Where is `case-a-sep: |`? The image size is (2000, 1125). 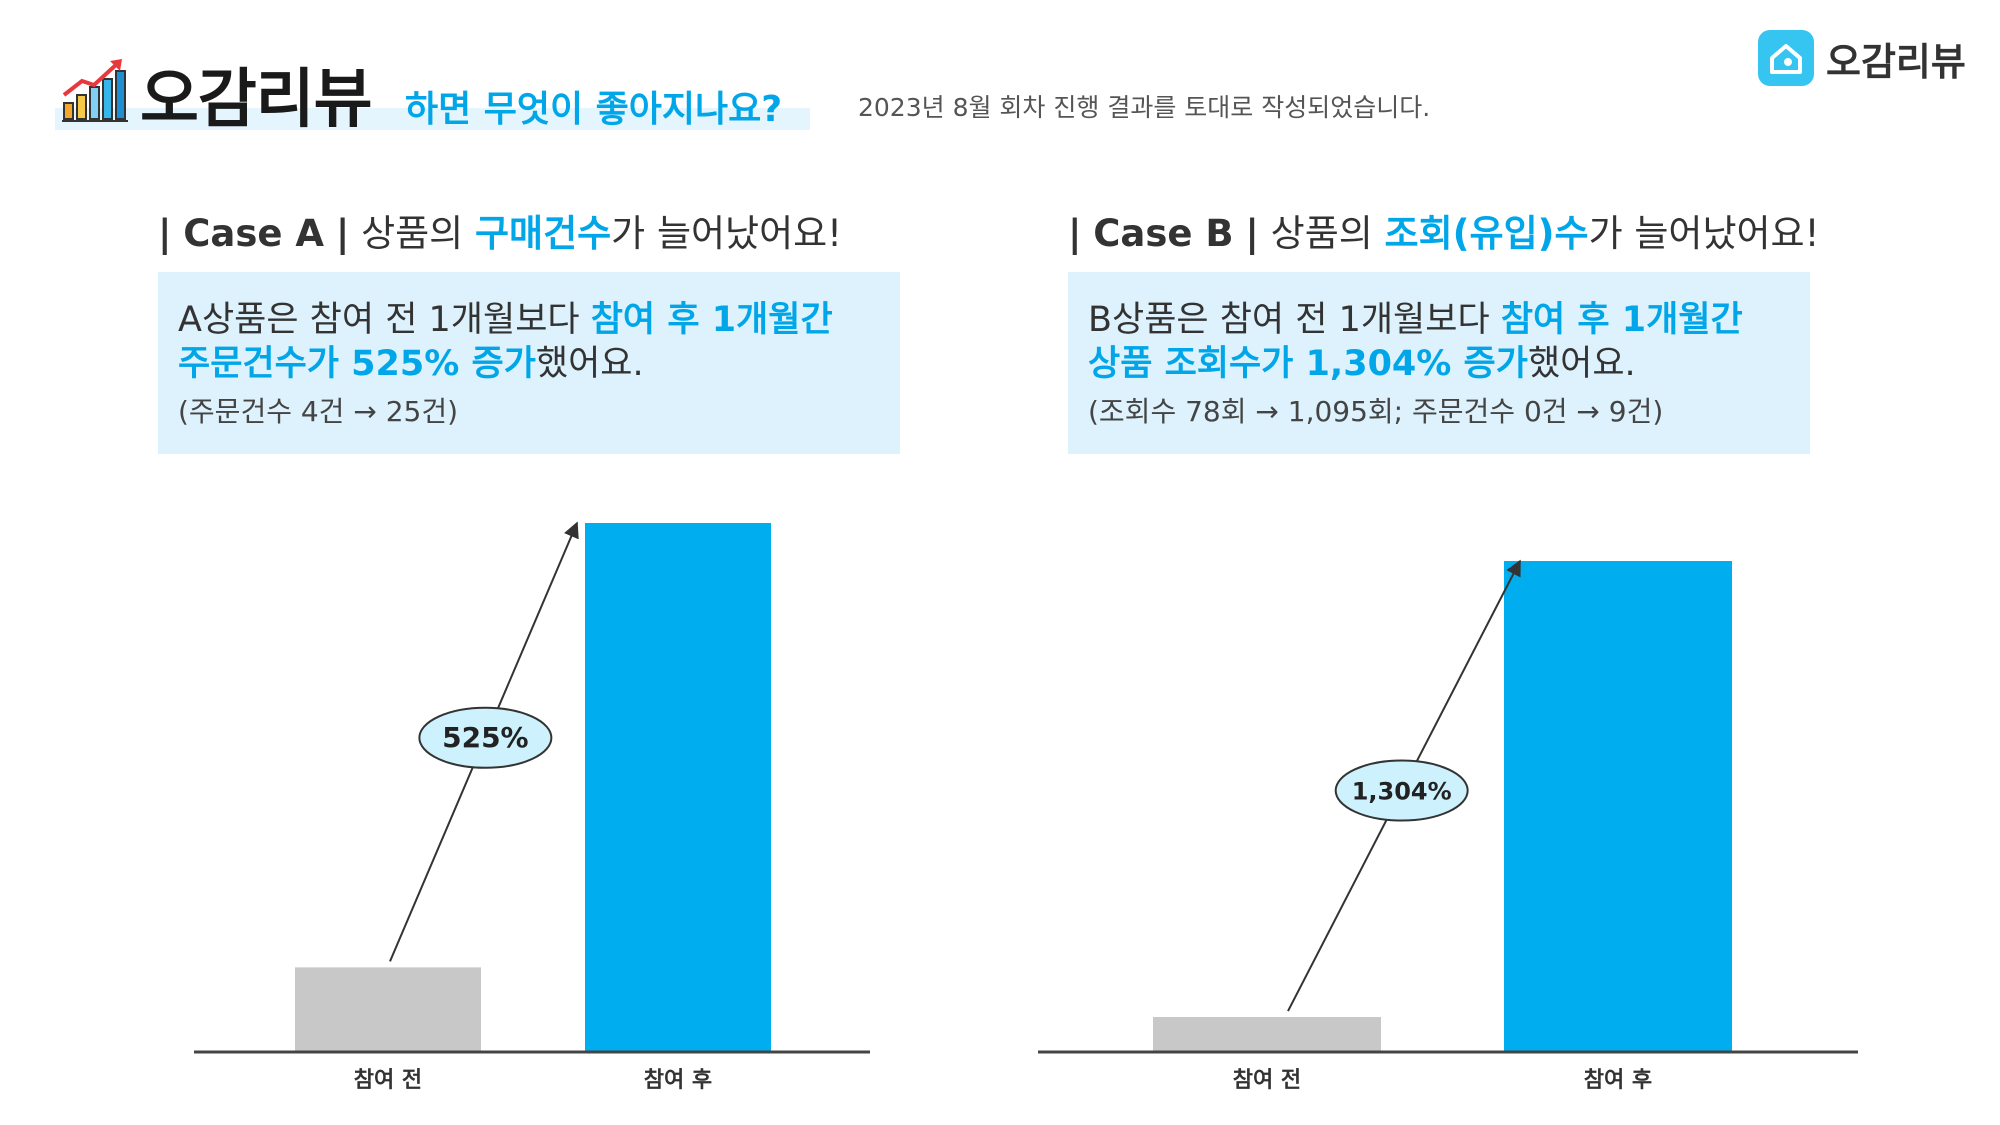
case-a-sep: | is located at coordinates (342, 233).